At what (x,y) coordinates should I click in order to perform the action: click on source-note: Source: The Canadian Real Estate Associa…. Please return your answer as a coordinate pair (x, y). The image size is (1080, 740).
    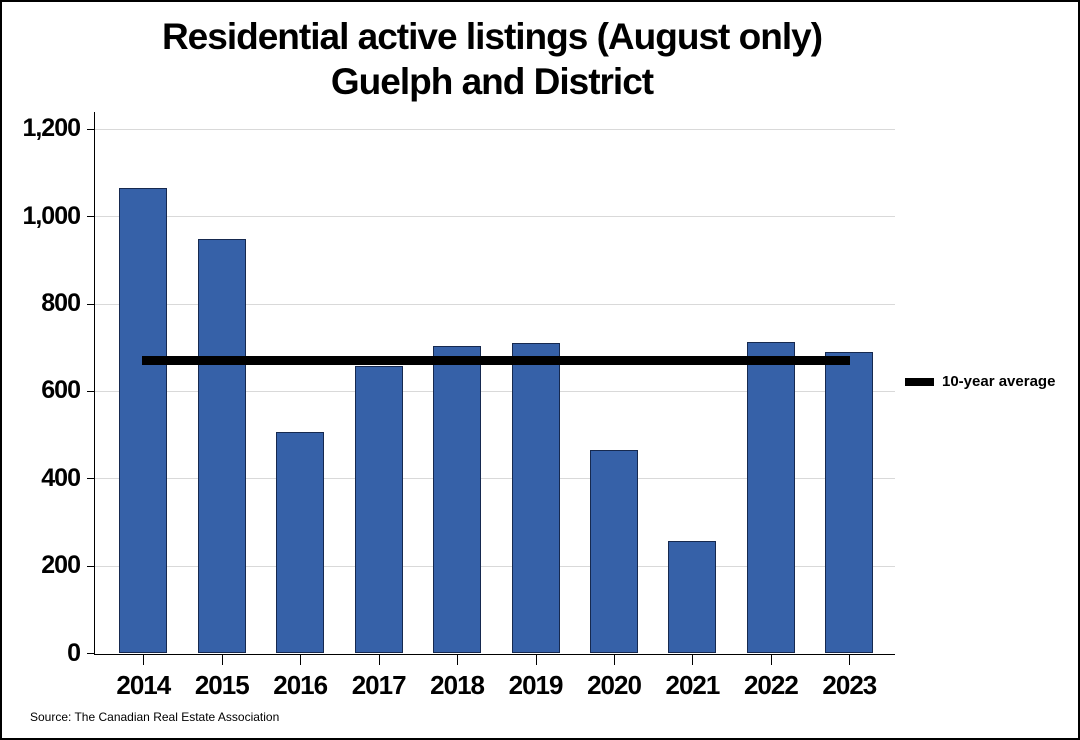
    Looking at the image, I should click on (155, 717).